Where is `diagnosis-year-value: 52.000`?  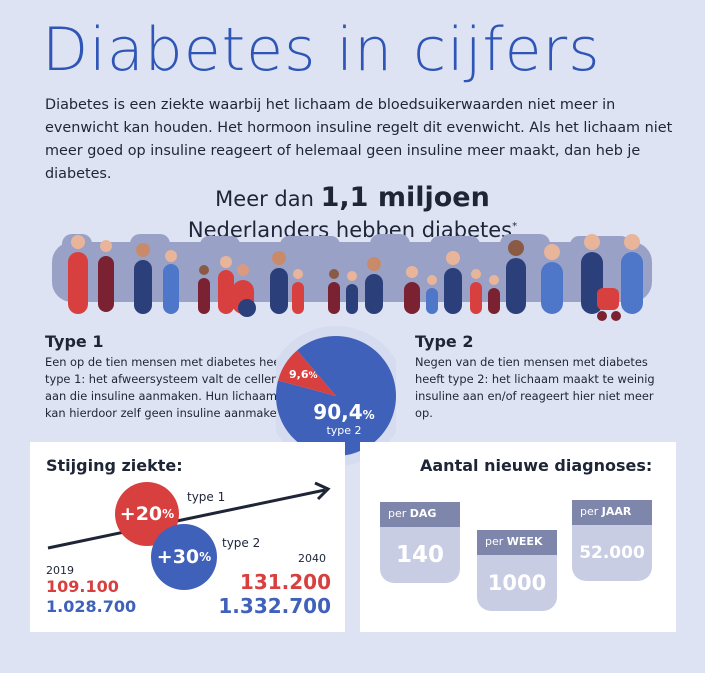
diagnosis-year-value: 52.000 is located at coordinates (612, 553).